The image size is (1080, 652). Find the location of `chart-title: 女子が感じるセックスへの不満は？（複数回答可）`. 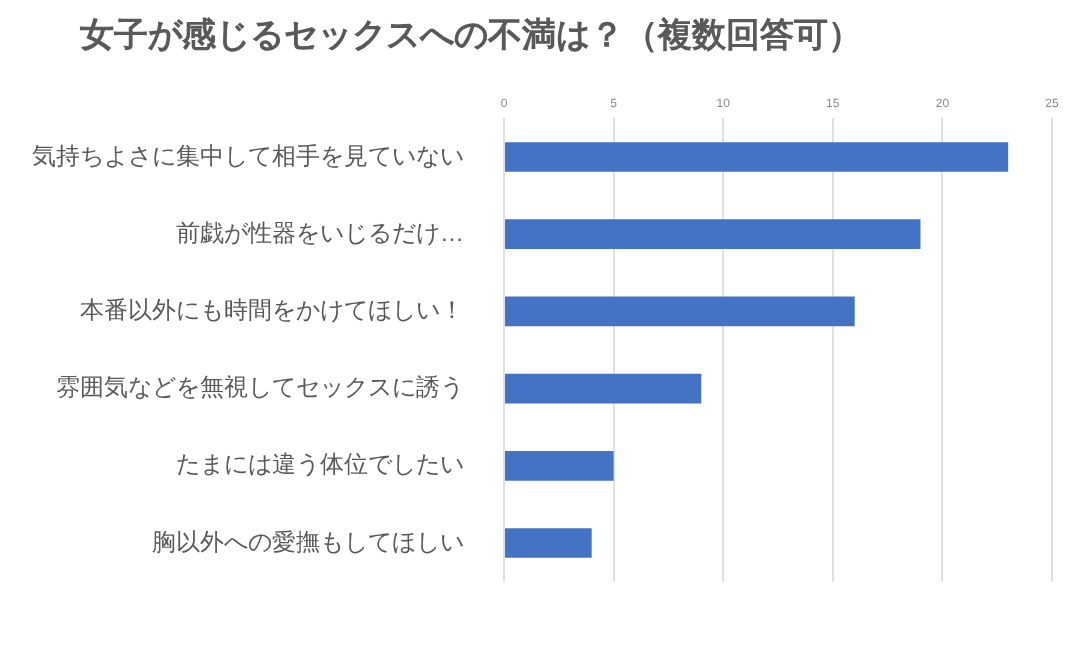

chart-title: 女子が感じるセックスへの不満は？（複数回答可） is located at coordinates (471, 36).